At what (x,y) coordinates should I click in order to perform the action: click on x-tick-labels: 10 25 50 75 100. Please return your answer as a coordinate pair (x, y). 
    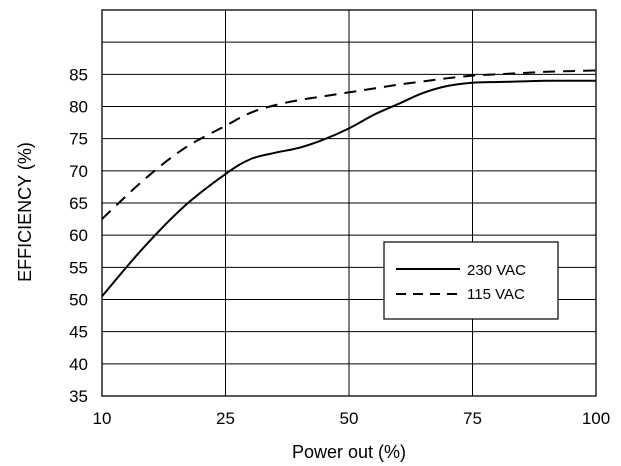
    Looking at the image, I should click on (352, 418).